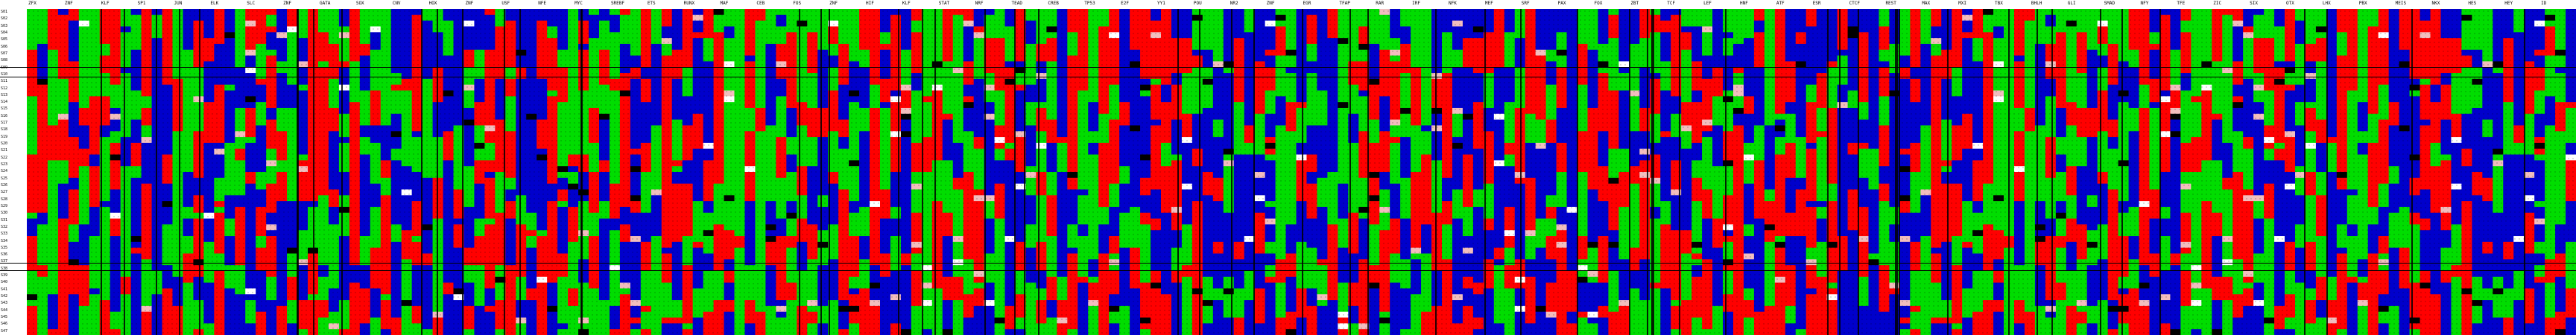  What do you see at coordinates (542, 3) in the screenshot?
I see `gene-column-label: NFE` at bounding box center [542, 3].